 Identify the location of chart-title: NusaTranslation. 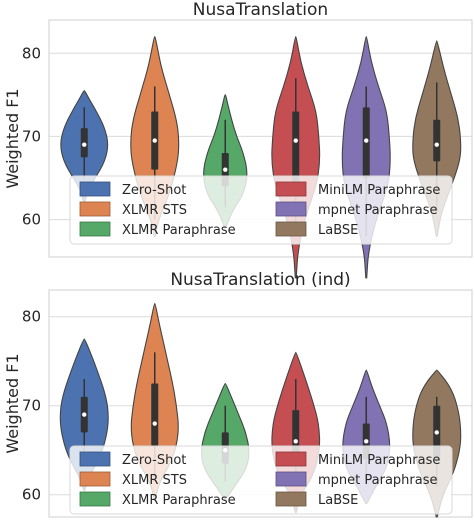
(260, 10).